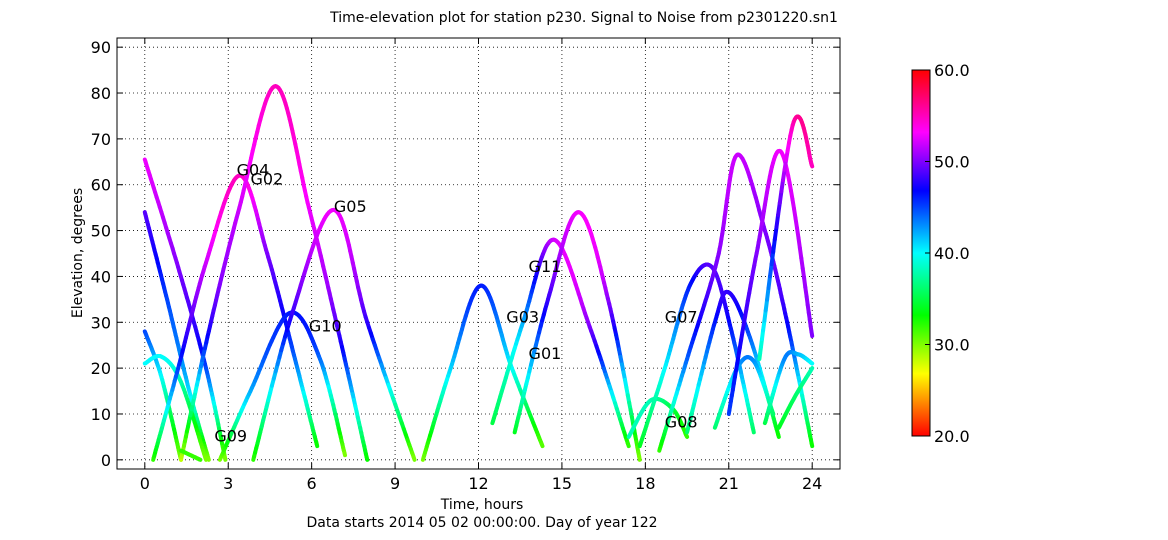  What do you see at coordinates (266, 179) in the screenshot?
I see `satellite-label-g02: G02` at bounding box center [266, 179].